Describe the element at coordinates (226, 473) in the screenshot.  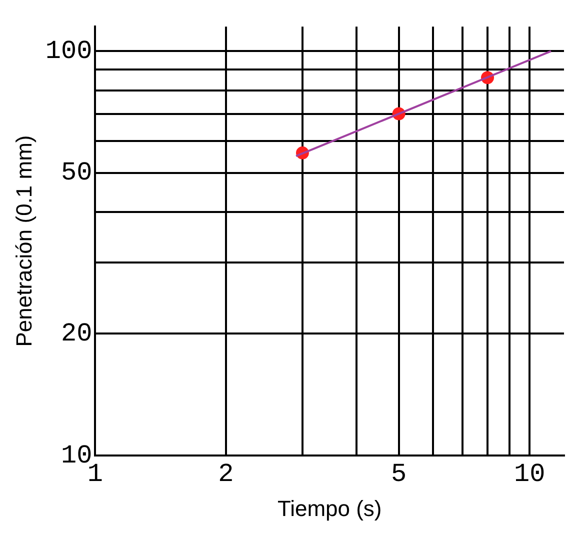
I see `x-tick-label: 2` at that location.